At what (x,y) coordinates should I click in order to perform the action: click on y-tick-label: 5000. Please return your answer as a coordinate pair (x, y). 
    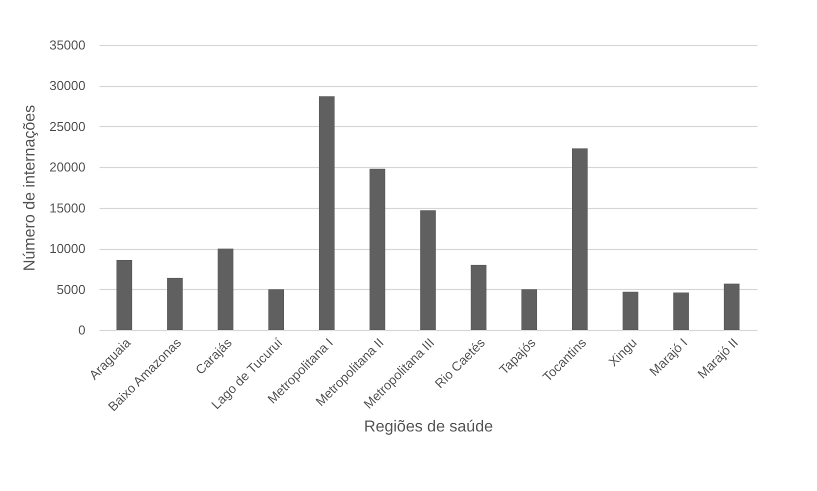
    Looking at the image, I should click on (71, 289).